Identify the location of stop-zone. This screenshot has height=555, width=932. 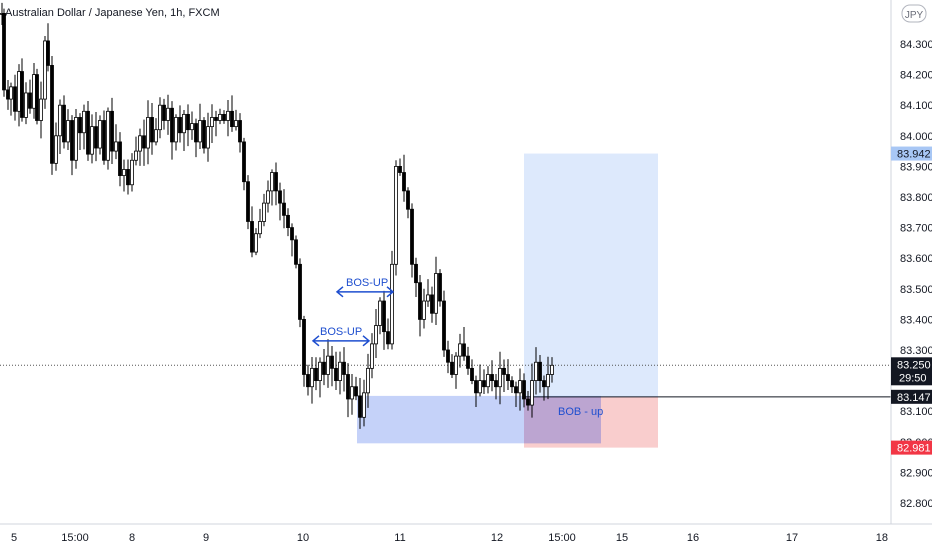
(591, 422).